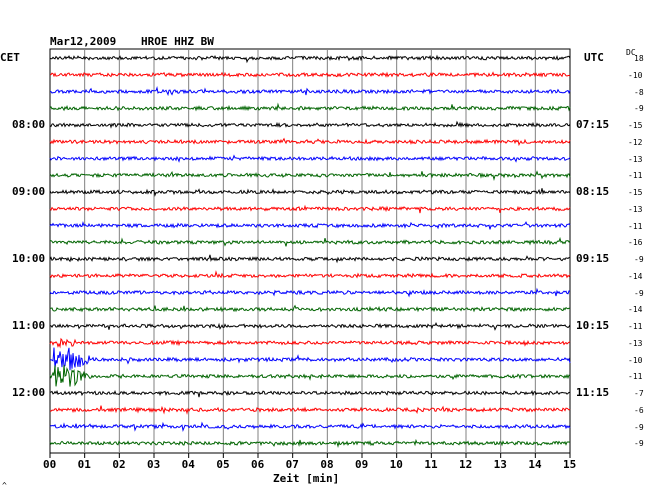  What do you see at coordinates (188, 464) in the screenshot?
I see `x-tick-label: 04` at bounding box center [188, 464].